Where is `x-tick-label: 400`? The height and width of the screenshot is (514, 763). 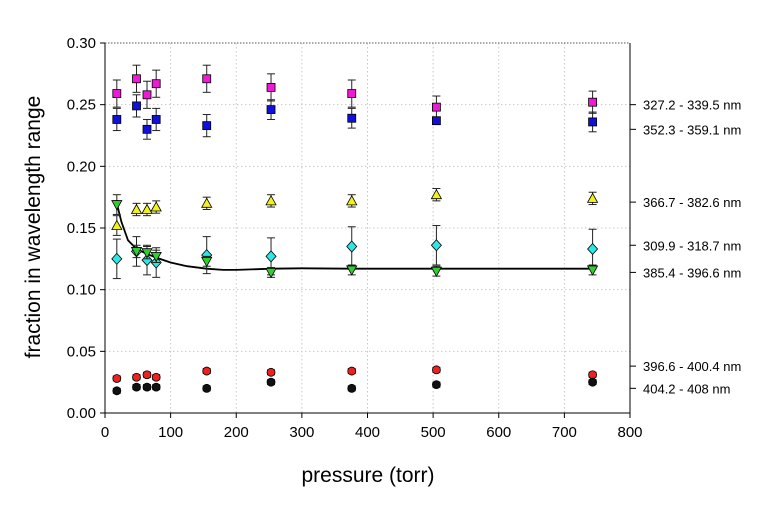
x-tick-label: 400 is located at coordinates (367, 432).